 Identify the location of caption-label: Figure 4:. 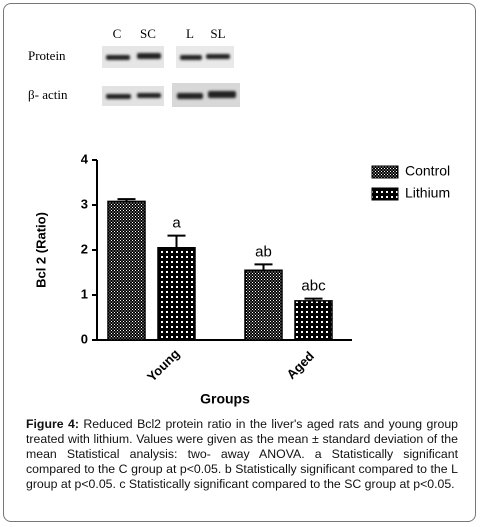
(52, 424).